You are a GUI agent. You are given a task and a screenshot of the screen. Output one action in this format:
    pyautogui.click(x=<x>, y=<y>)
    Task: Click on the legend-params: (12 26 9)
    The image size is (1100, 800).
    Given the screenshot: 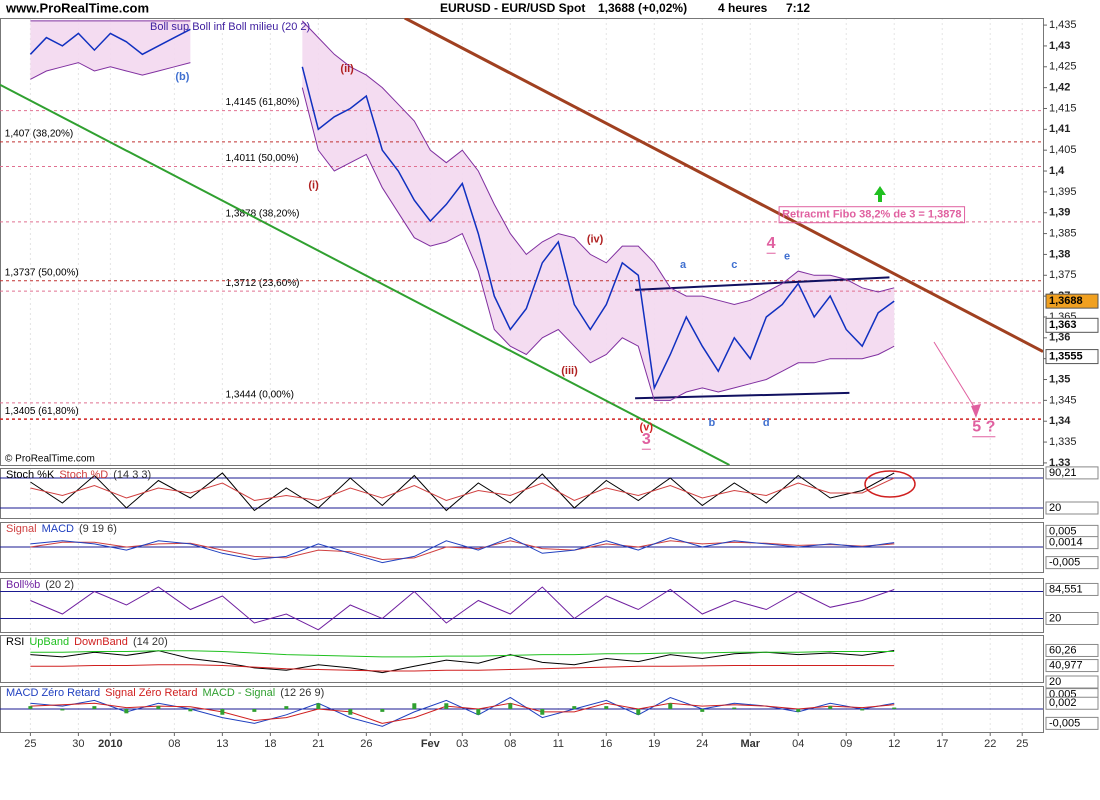 What is the action you would take?
    pyautogui.click(x=302, y=693)
    